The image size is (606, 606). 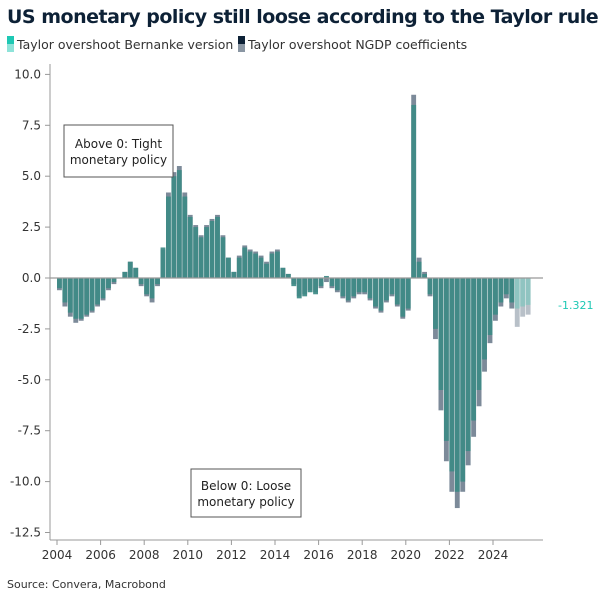 What do you see at coordinates (318, 555) in the screenshot?
I see `x-tick-label: 2016` at bounding box center [318, 555].